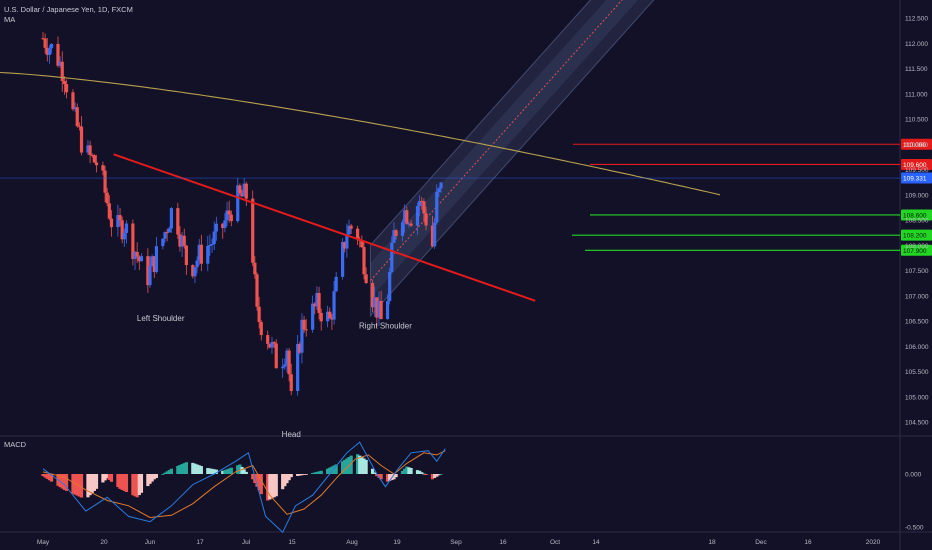 The image size is (932, 550). Describe the element at coordinates (496, 140) in the screenshot. I see `regression-midline` at that location.